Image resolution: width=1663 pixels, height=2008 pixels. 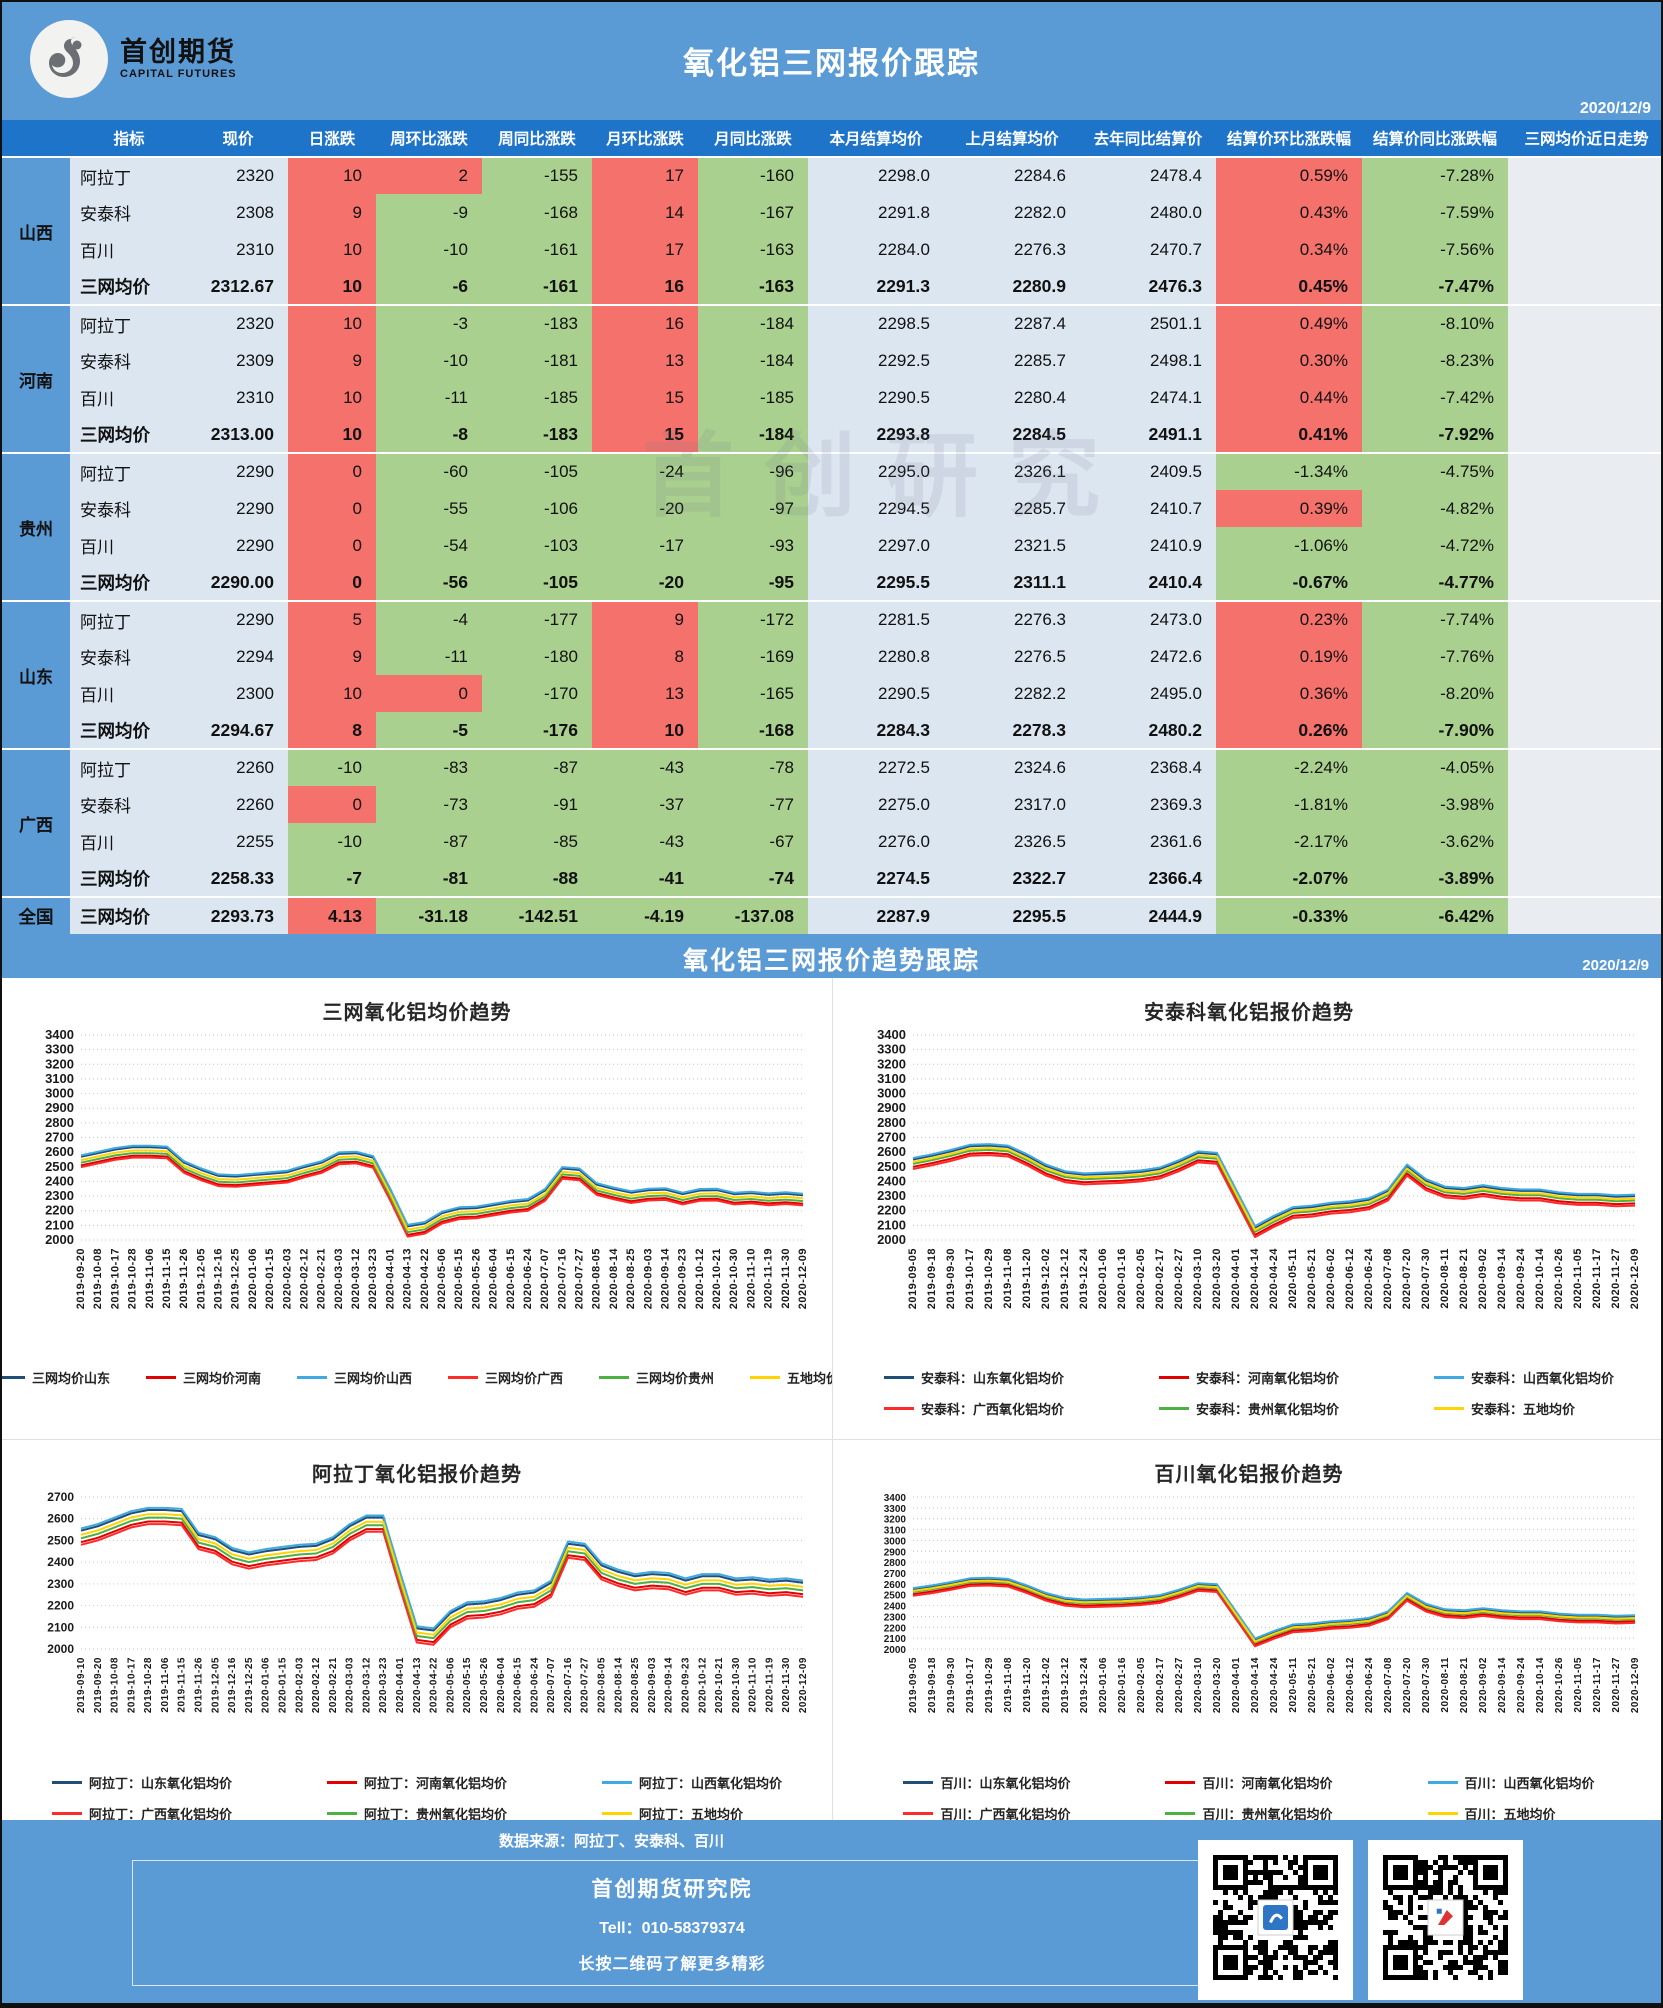 What do you see at coordinates (895, 1650) in the screenshot?
I see `svg-text: 2000` at bounding box center [895, 1650].